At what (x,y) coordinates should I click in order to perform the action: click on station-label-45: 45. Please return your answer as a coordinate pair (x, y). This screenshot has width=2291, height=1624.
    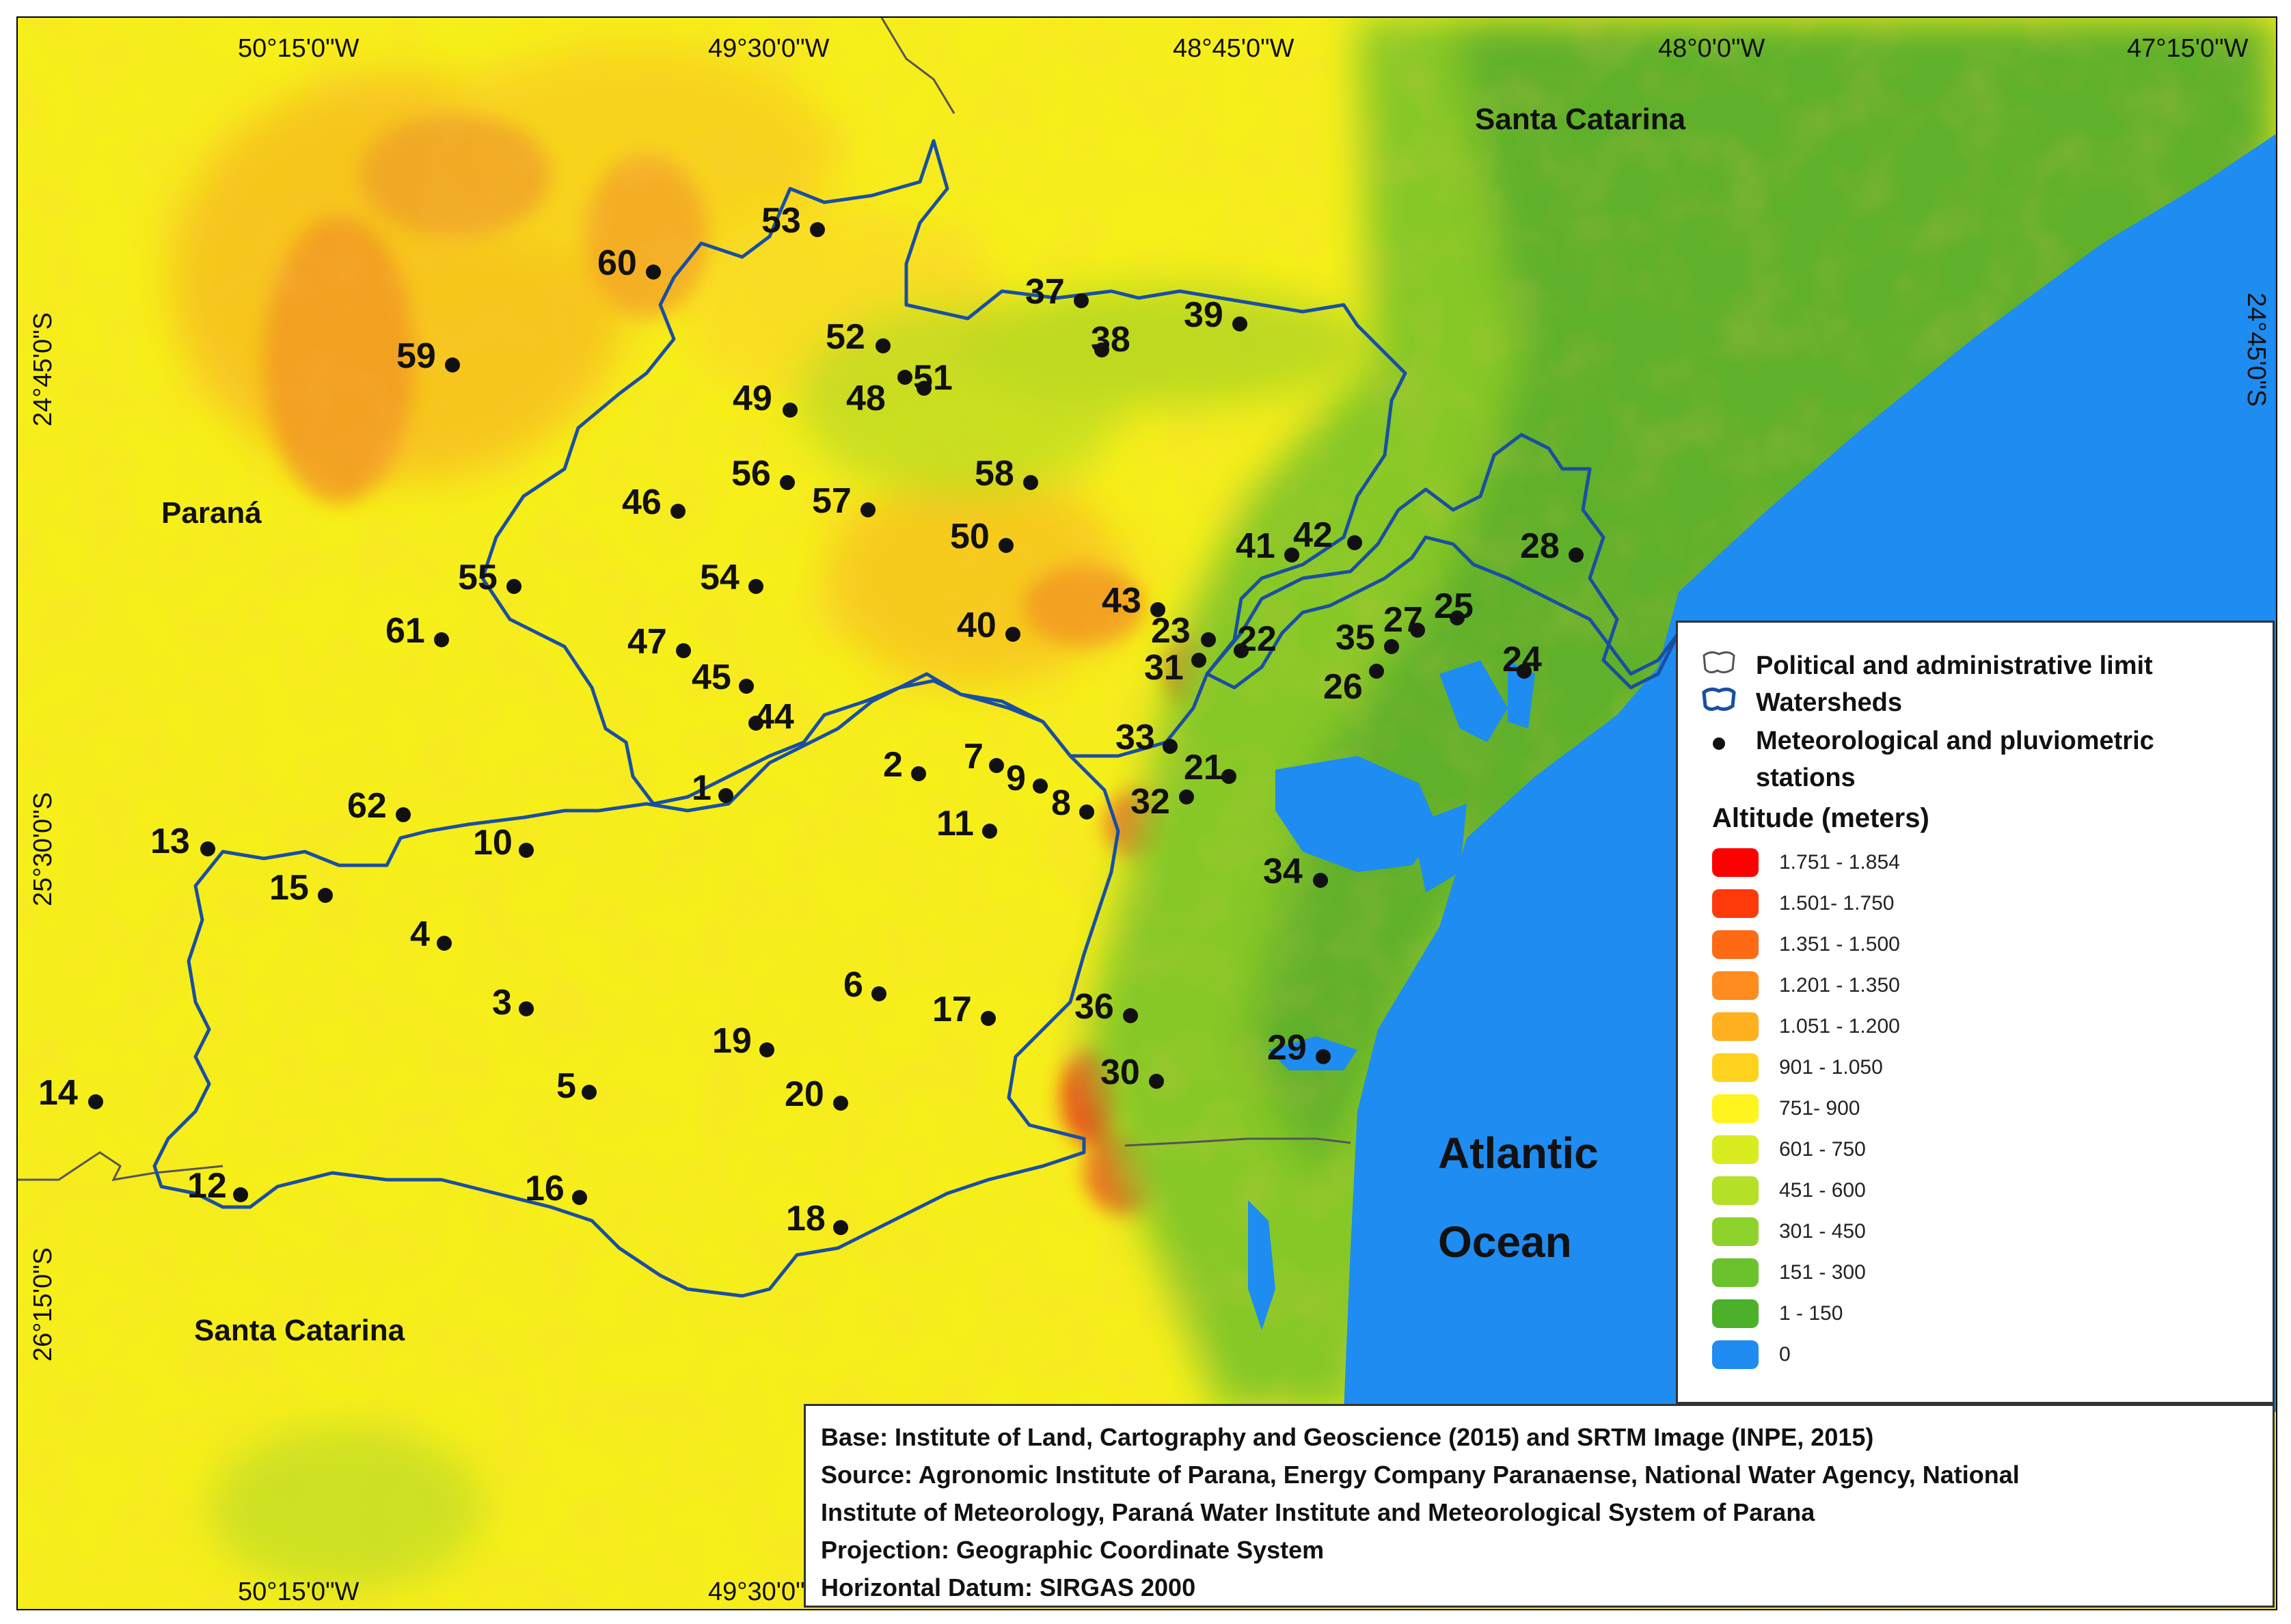
    Looking at the image, I should click on (711, 678).